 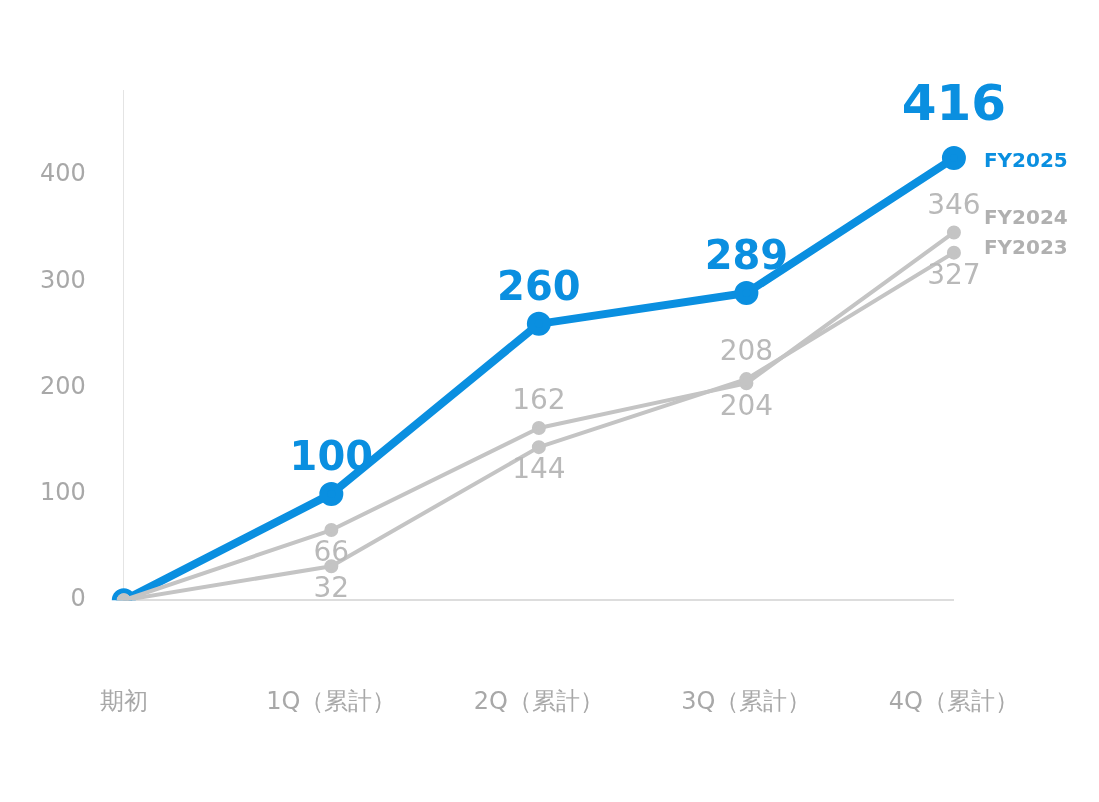 What do you see at coordinates (539, 286) in the screenshot?
I see `data-label: 260` at bounding box center [539, 286].